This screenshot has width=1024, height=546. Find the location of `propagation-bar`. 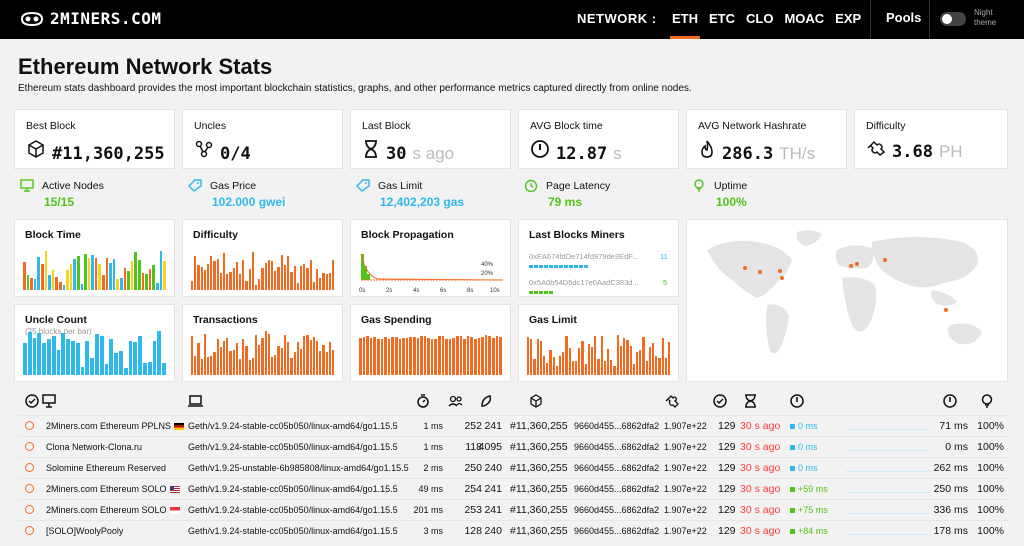

propagation-bar is located at coordinates (362, 267).